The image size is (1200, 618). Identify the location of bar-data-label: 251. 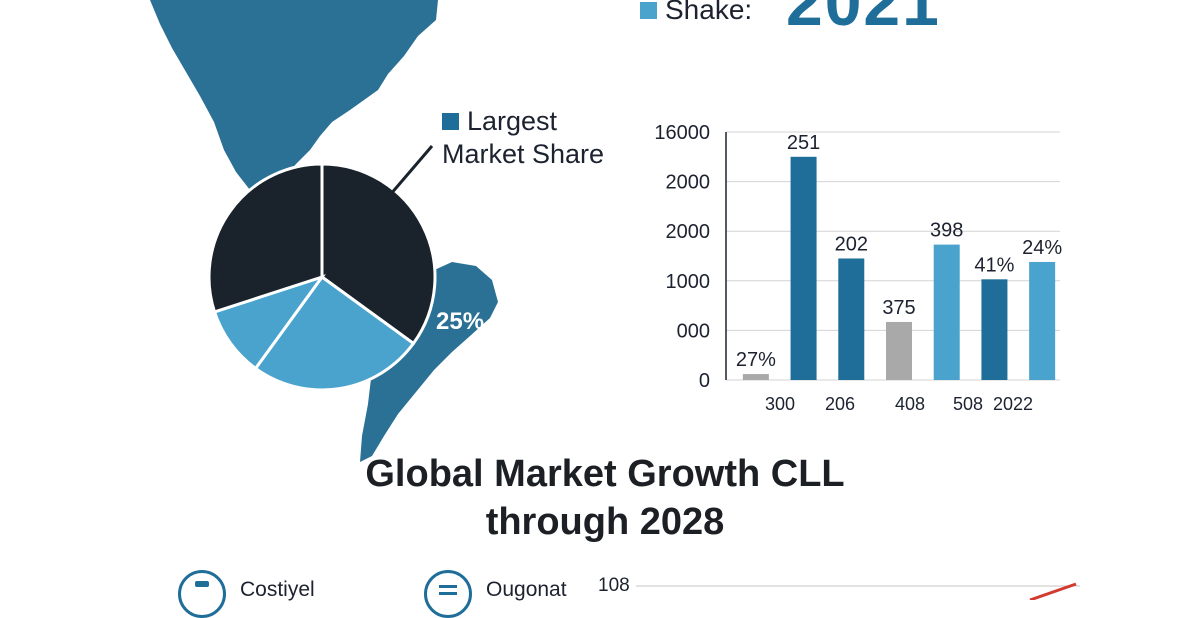
(803, 143).